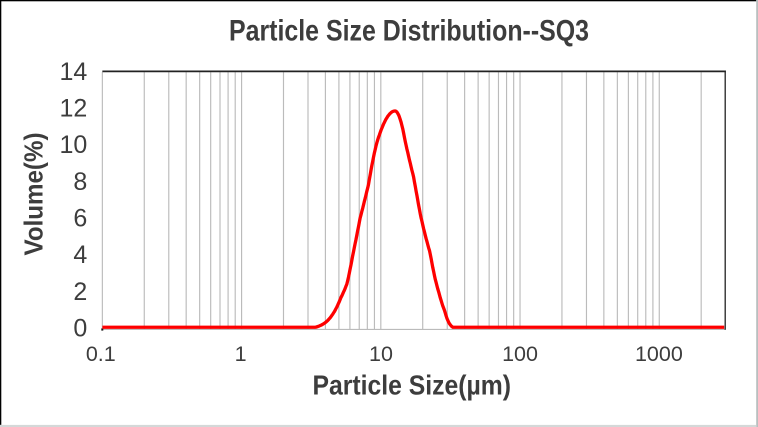 The image size is (758, 427). I want to click on svg-text: 6, so click(80, 219).